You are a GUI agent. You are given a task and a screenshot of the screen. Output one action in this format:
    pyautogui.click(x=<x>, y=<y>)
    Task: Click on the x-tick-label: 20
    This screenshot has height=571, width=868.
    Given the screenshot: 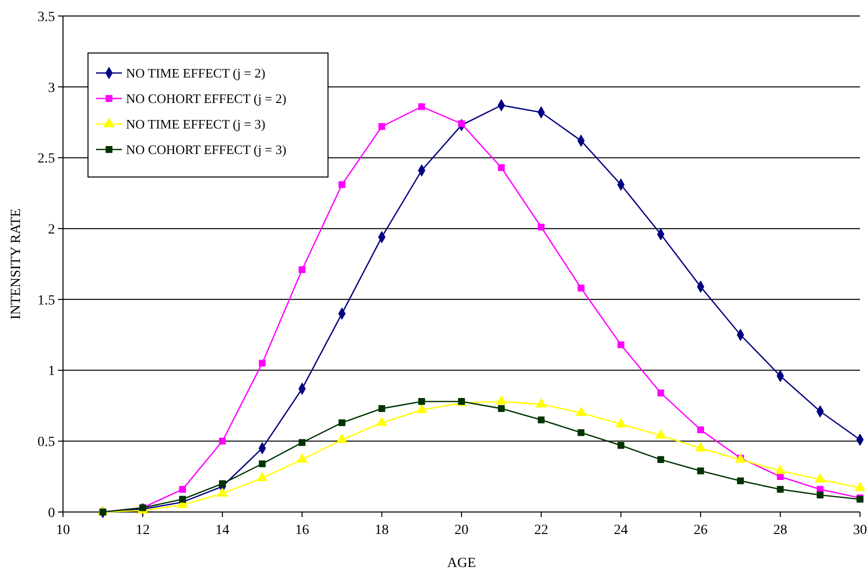 What is the action you would take?
    pyautogui.click(x=461, y=530)
    